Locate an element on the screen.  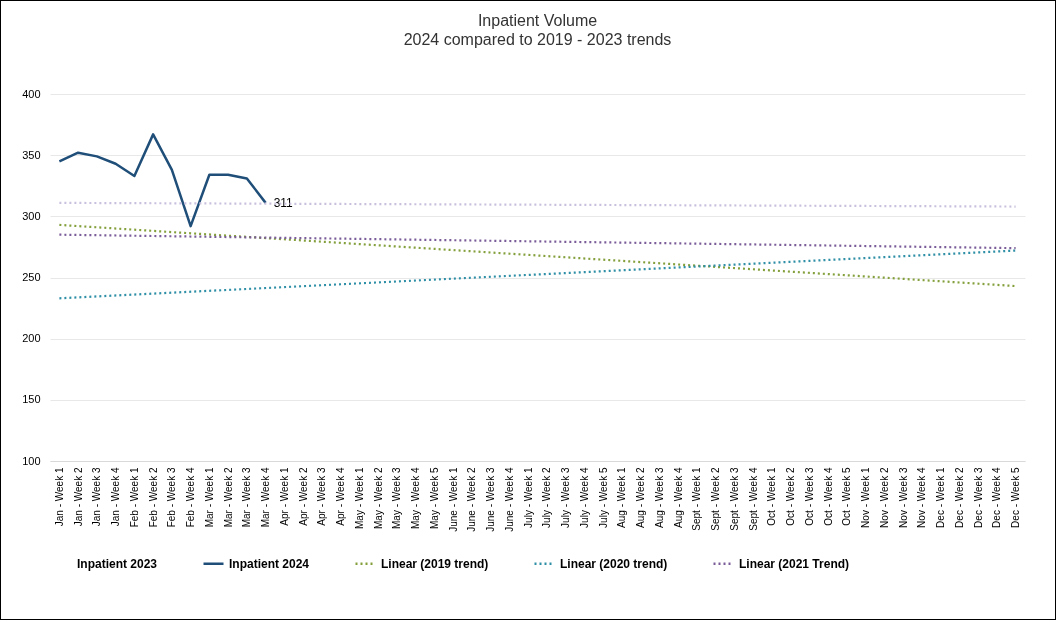
x-tick-label: June - Week 4 is located at coordinates (509, 499).